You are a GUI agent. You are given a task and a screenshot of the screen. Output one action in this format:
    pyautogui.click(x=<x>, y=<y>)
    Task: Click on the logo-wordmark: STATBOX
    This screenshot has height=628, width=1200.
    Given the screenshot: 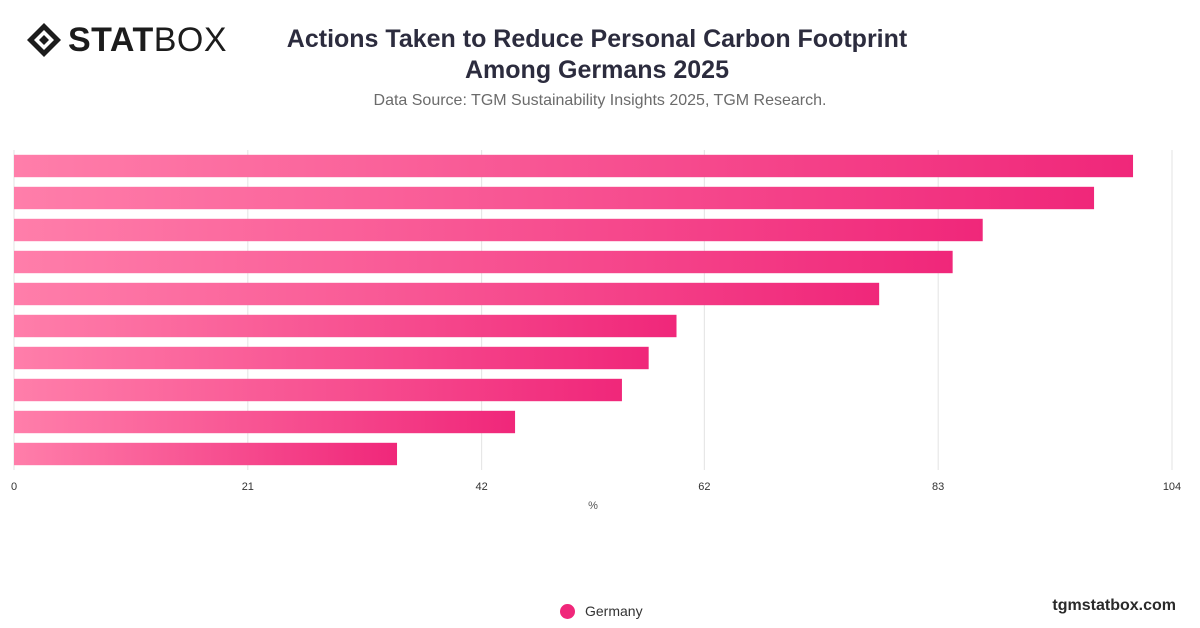 What is the action you would take?
    pyautogui.click(x=147, y=40)
    